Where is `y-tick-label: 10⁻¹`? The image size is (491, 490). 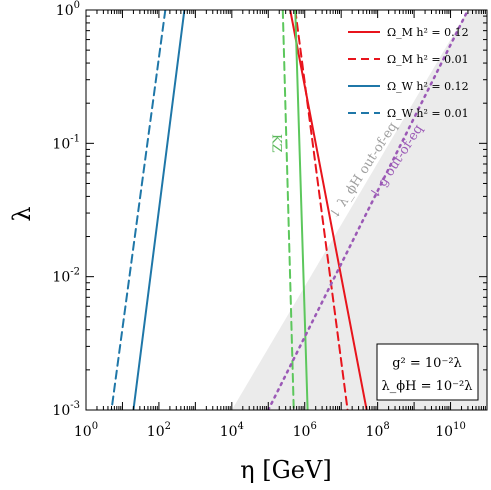 y-tick-label: 10⁻¹ is located at coordinates (66, 142).